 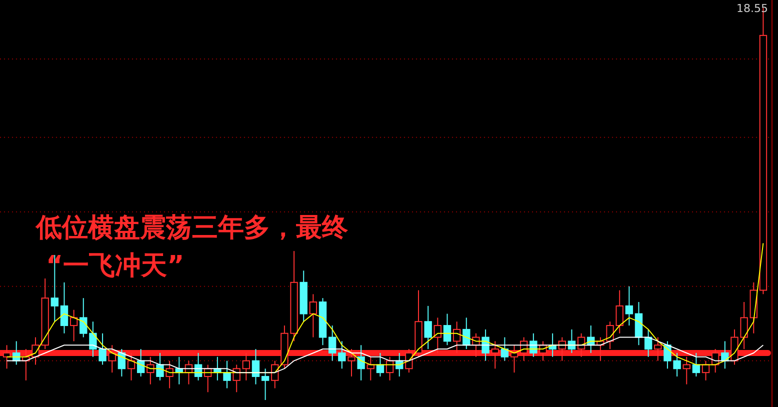 What do you see at coordinates (752, 8) in the screenshot?
I see `annotation: 18.55` at bounding box center [752, 8].